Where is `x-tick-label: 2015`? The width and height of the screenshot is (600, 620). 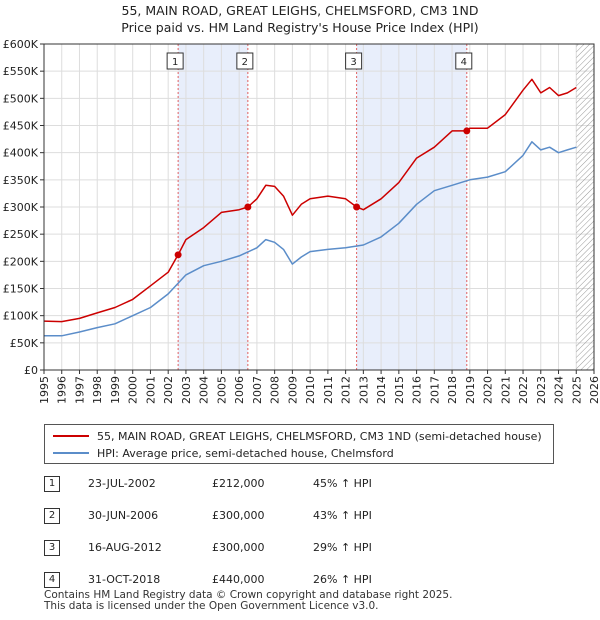
x-tick-label: 2015 is located at coordinates (399, 390).